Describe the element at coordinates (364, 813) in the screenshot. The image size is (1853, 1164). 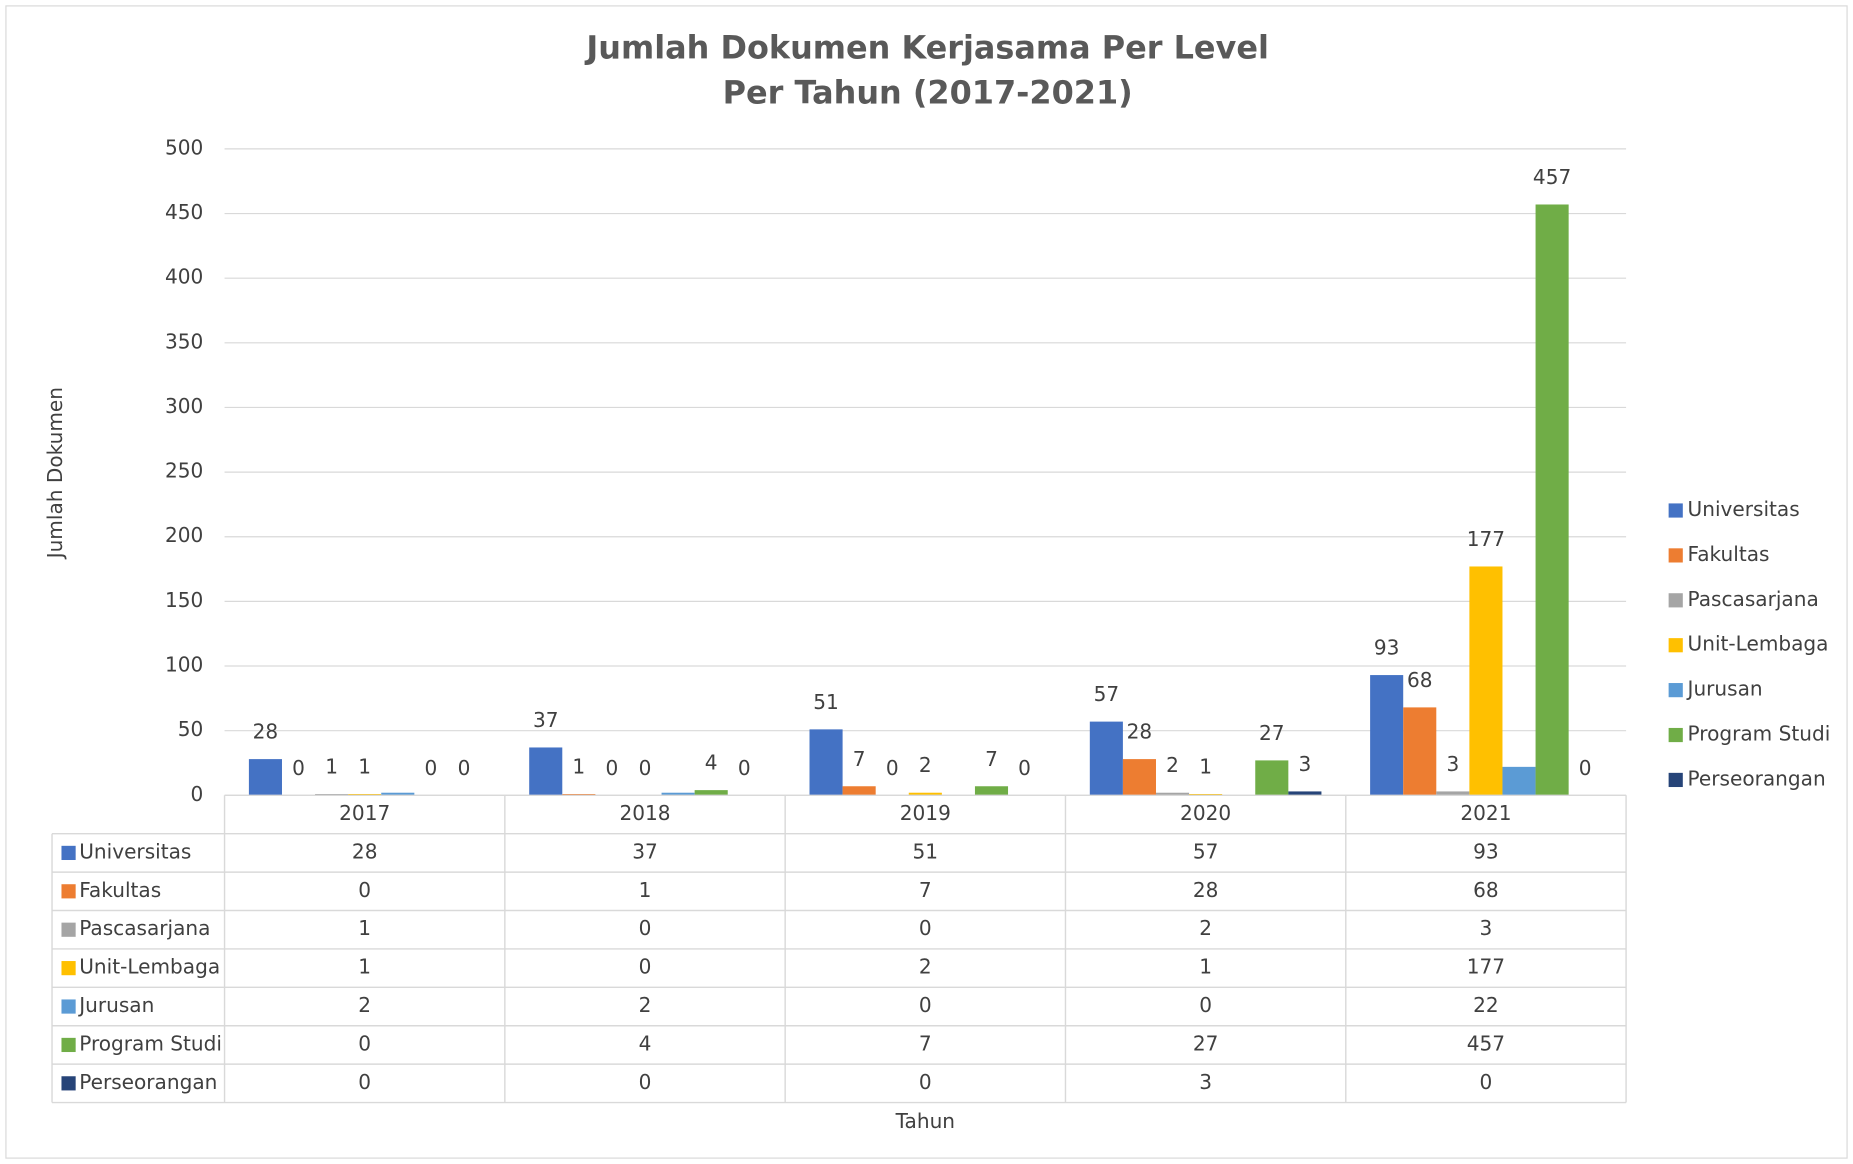
I see `x-tick-label: 2017` at that location.